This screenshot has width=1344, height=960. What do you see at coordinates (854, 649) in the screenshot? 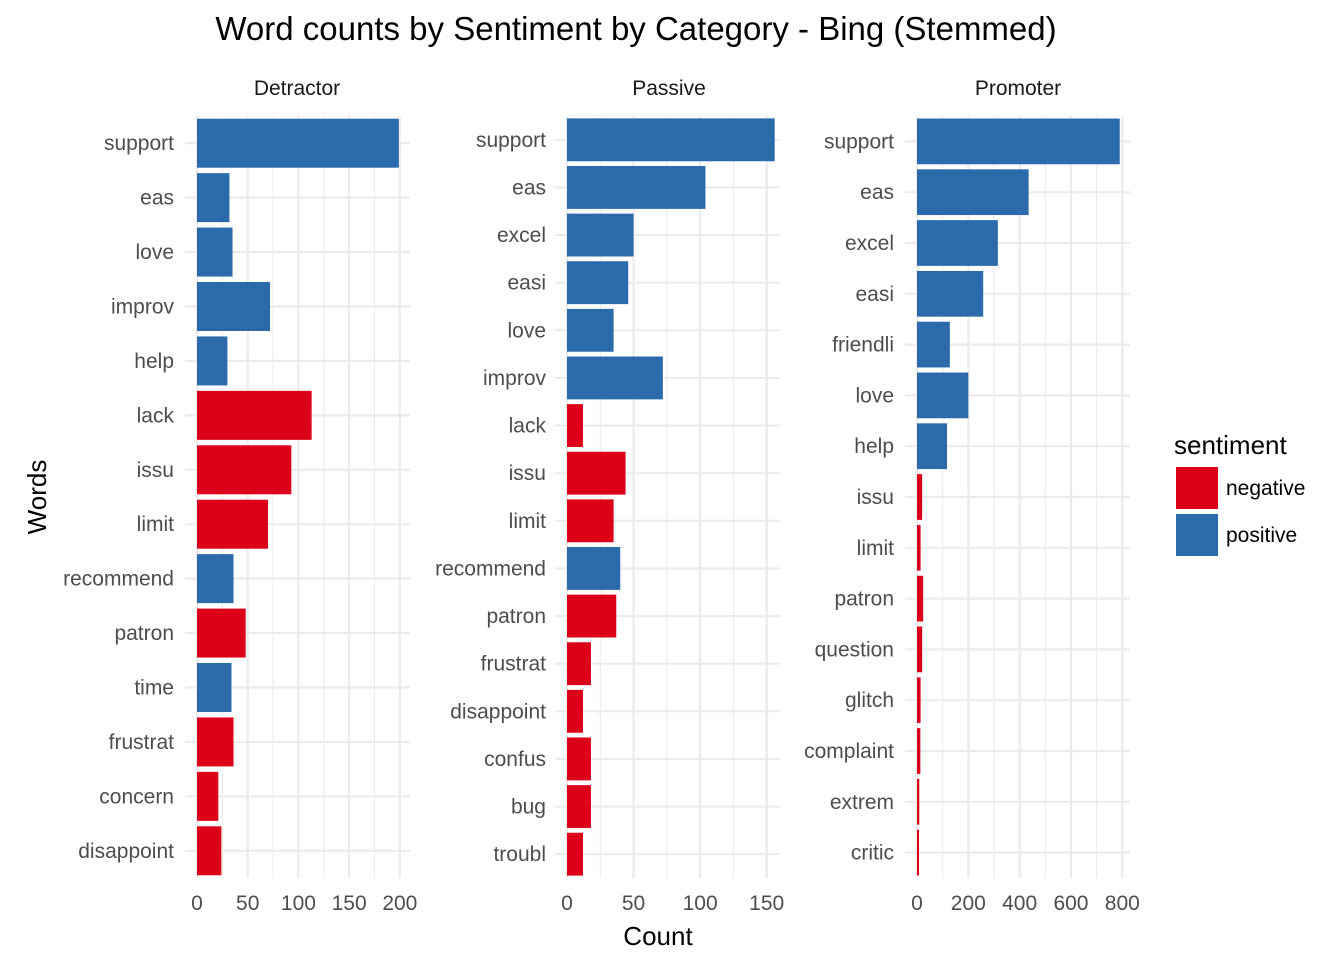
I see `category-label: question` at bounding box center [854, 649].